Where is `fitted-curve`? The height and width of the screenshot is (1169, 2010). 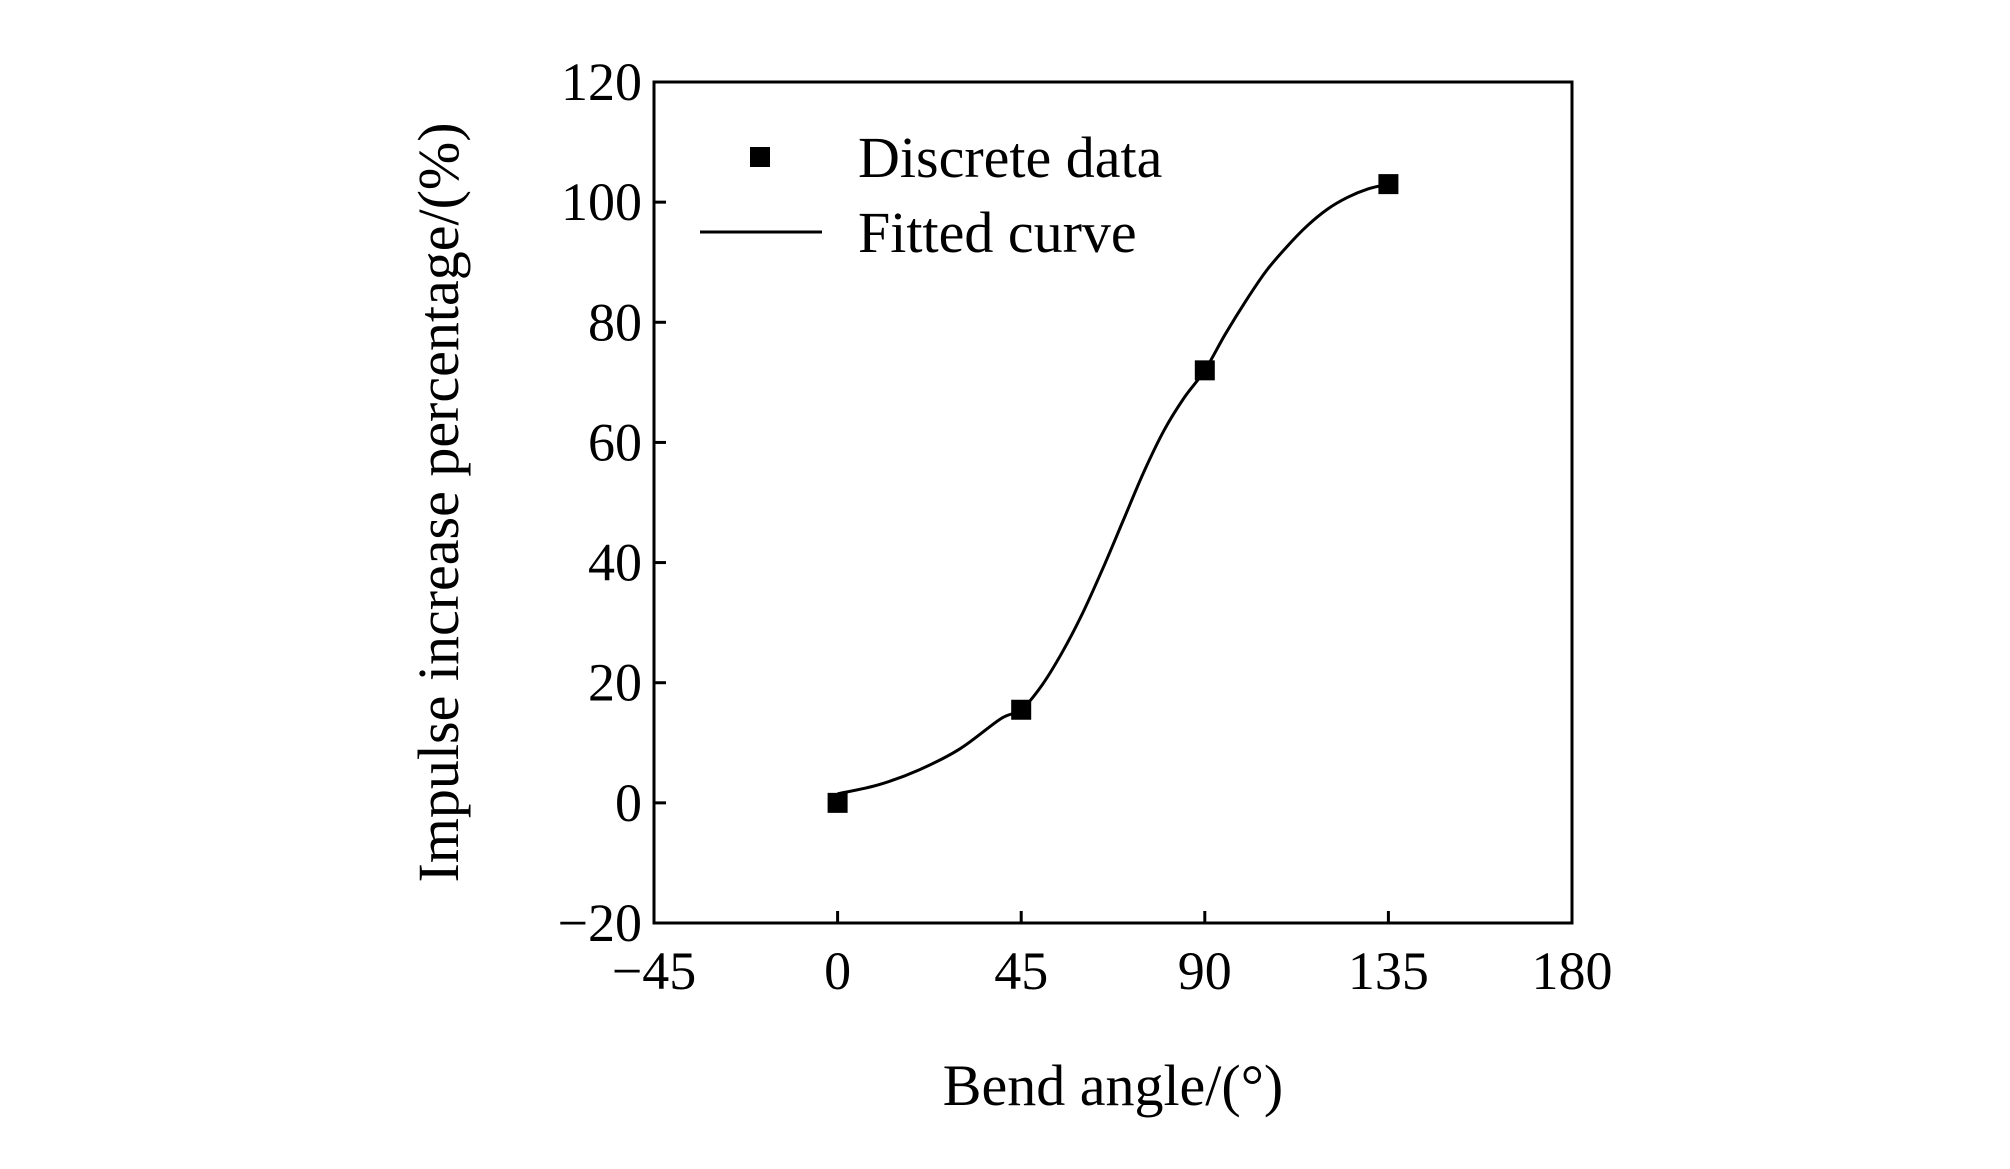
fitted-curve is located at coordinates (1113, 489).